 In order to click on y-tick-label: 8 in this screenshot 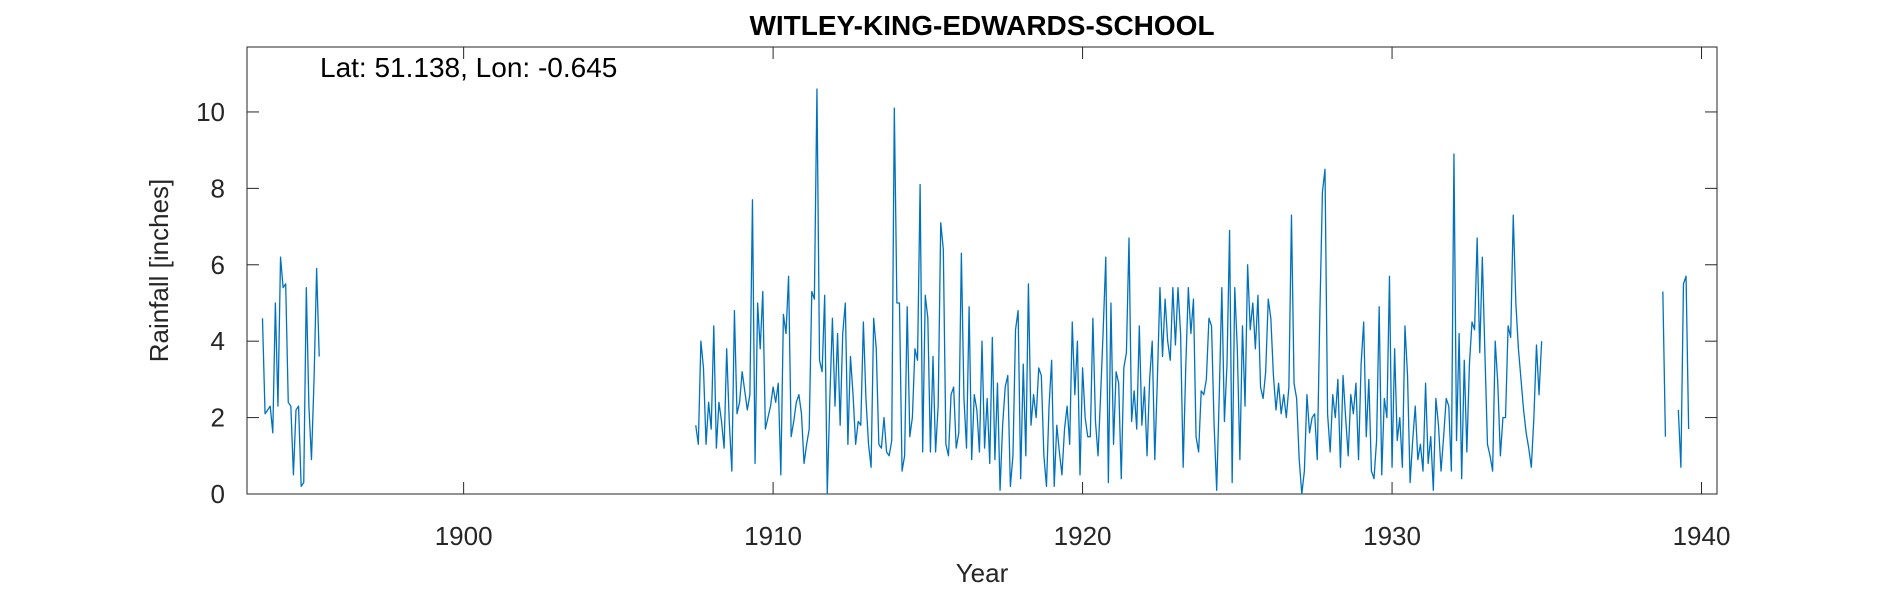, I will do `click(218, 188)`.